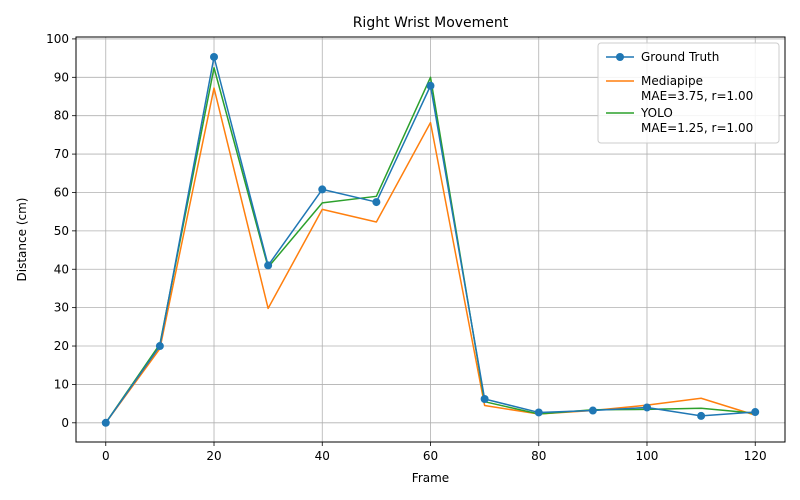  What do you see at coordinates (61, 77) in the screenshot?
I see `y-tick-label: 90` at bounding box center [61, 77].